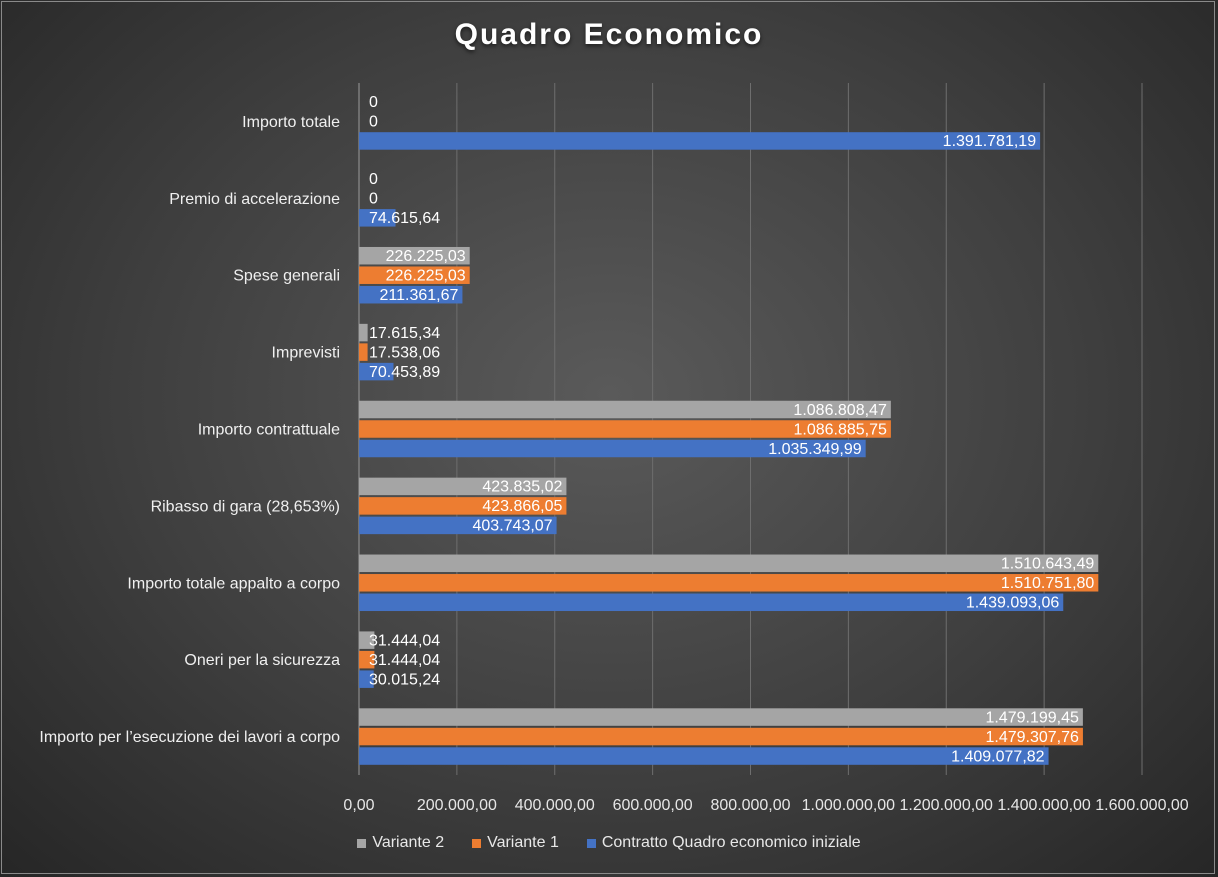 The height and width of the screenshot is (877, 1218). Describe the element at coordinates (1142, 805) in the screenshot. I see `x-tick-label: 1.600.000,00` at that location.